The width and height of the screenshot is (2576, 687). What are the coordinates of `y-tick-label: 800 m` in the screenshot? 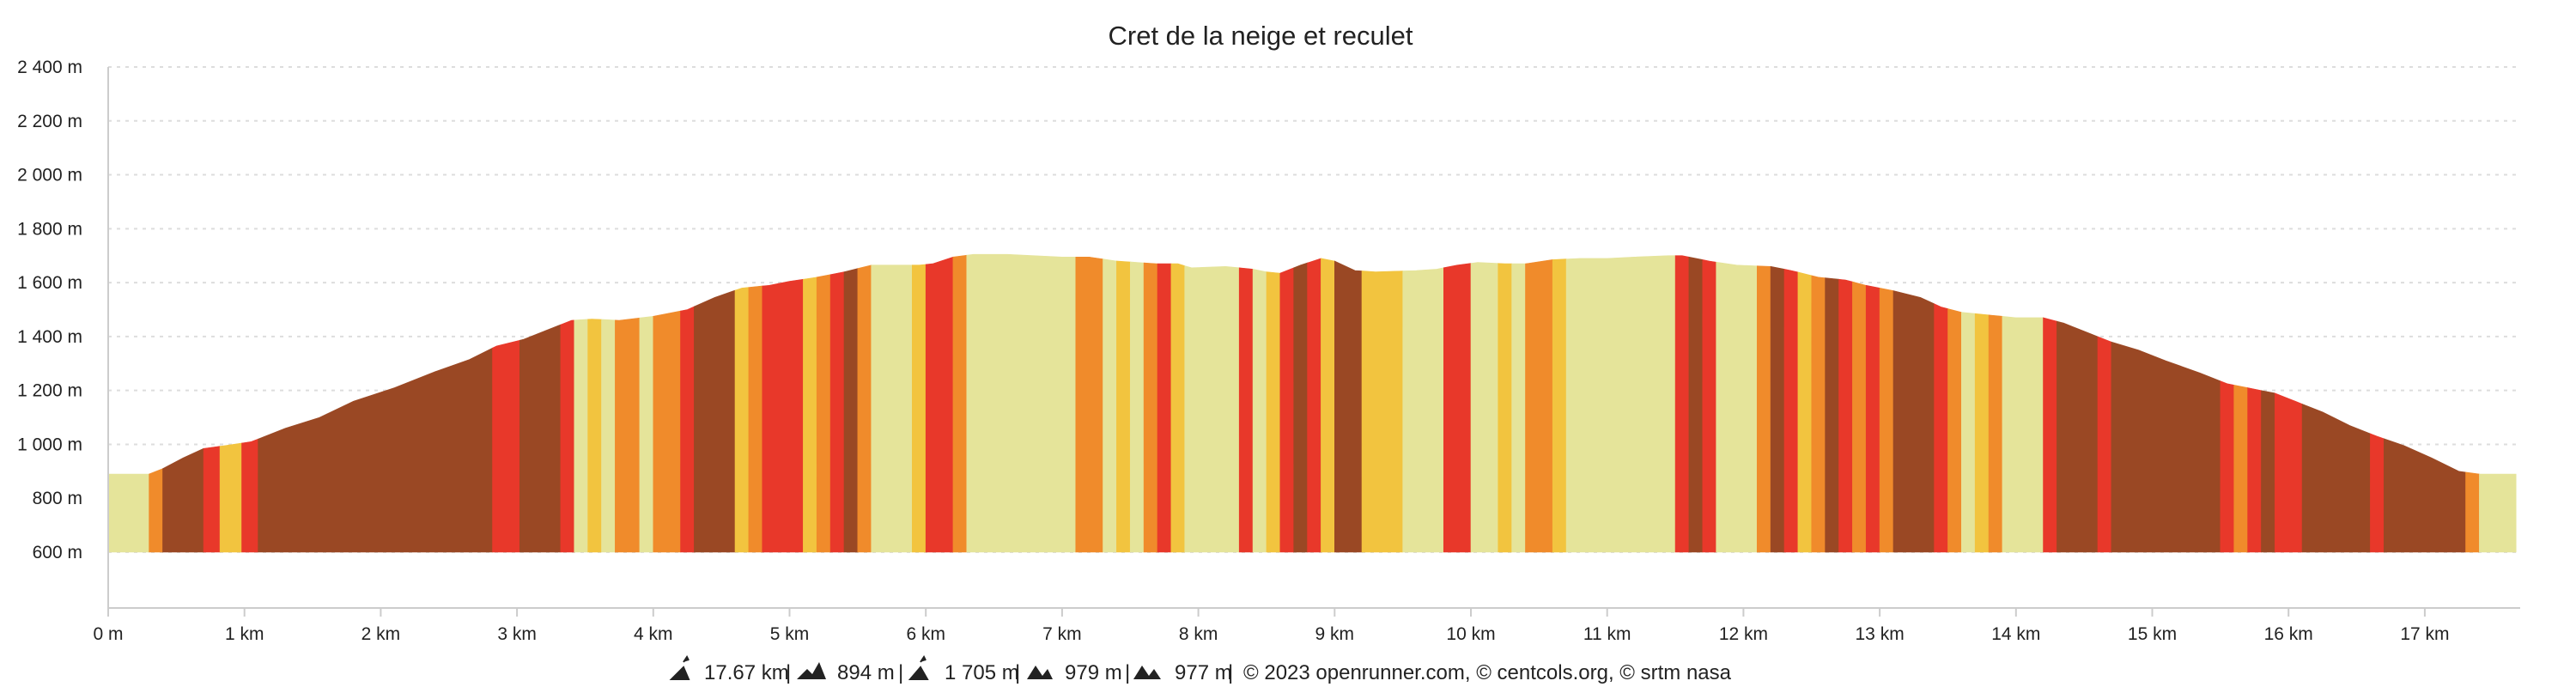 It's located at (58, 498).